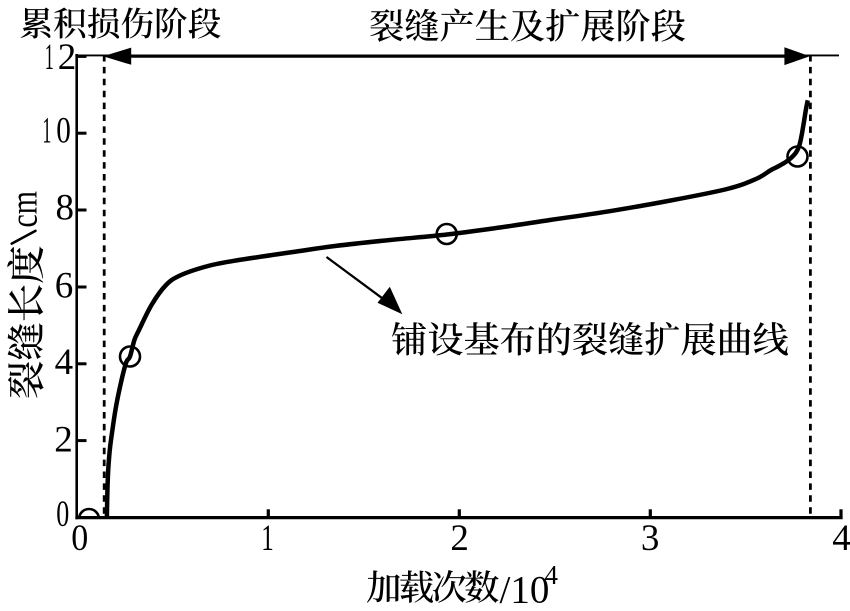 The height and width of the screenshot is (611, 850). What do you see at coordinates (650, 538) in the screenshot?
I see `svg-text: 3` at bounding box center [650, 538].